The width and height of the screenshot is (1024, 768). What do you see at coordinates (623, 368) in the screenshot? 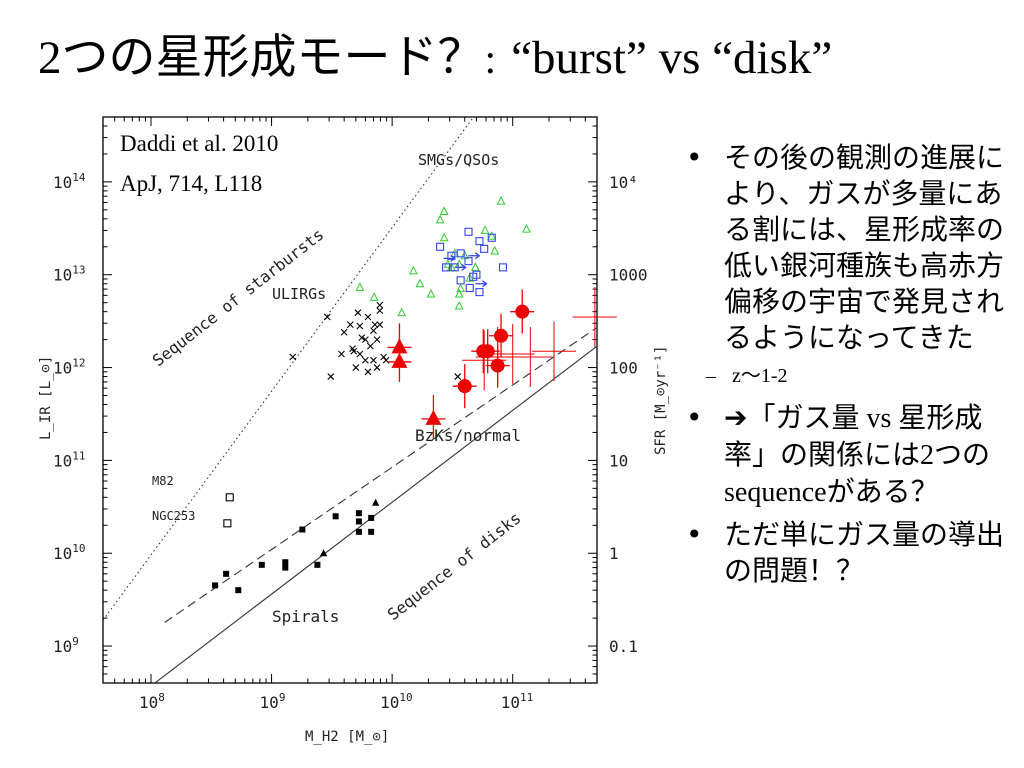
I see `y-right-tick-label: 100` at bounding box center [623, 368].